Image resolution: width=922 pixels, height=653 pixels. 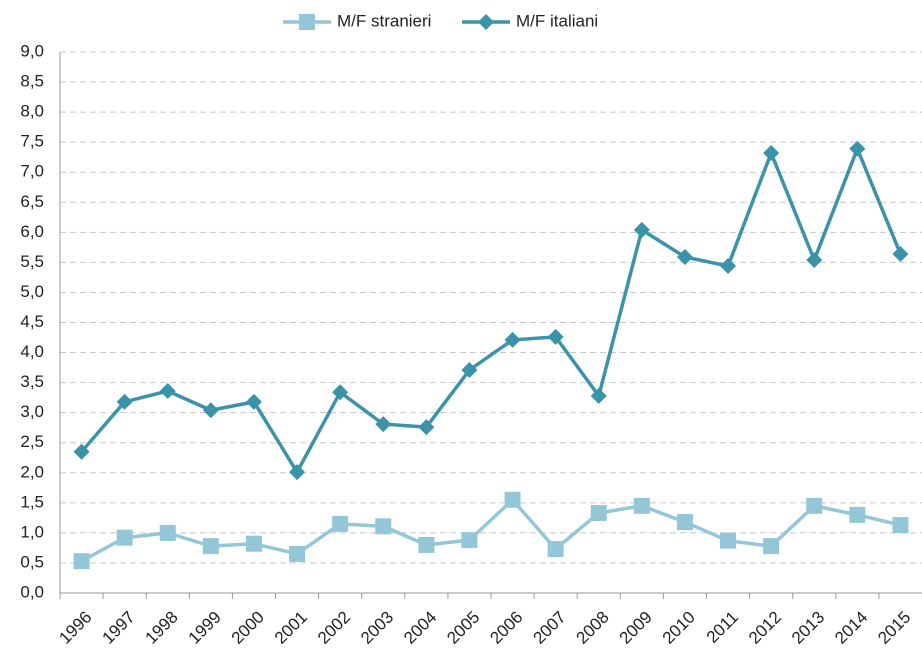 What do you see at coordinates (549, 628) in the screenshot?
I see `x-tick-label: 2007` at bounding box center [549, 628].